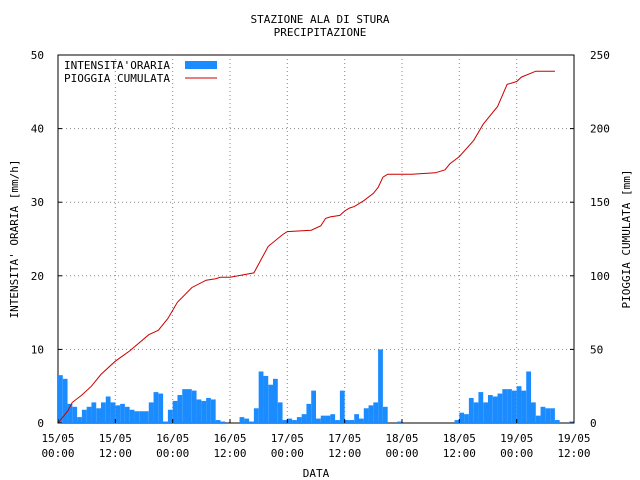  What do you see at coordinates (40, 423) in the screenshot?
I see `y-left-tick-label: 0` at bounding box center [40, 423].